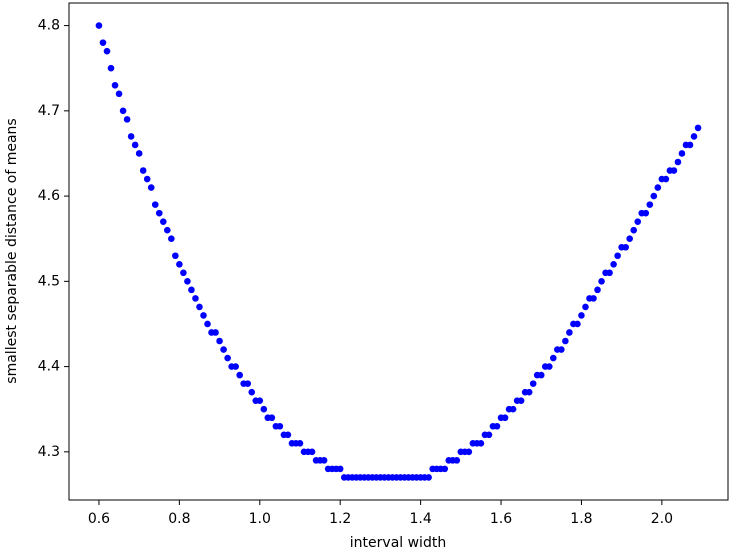  I want to click on x-tick-label: 1.8, so click(581, 519).